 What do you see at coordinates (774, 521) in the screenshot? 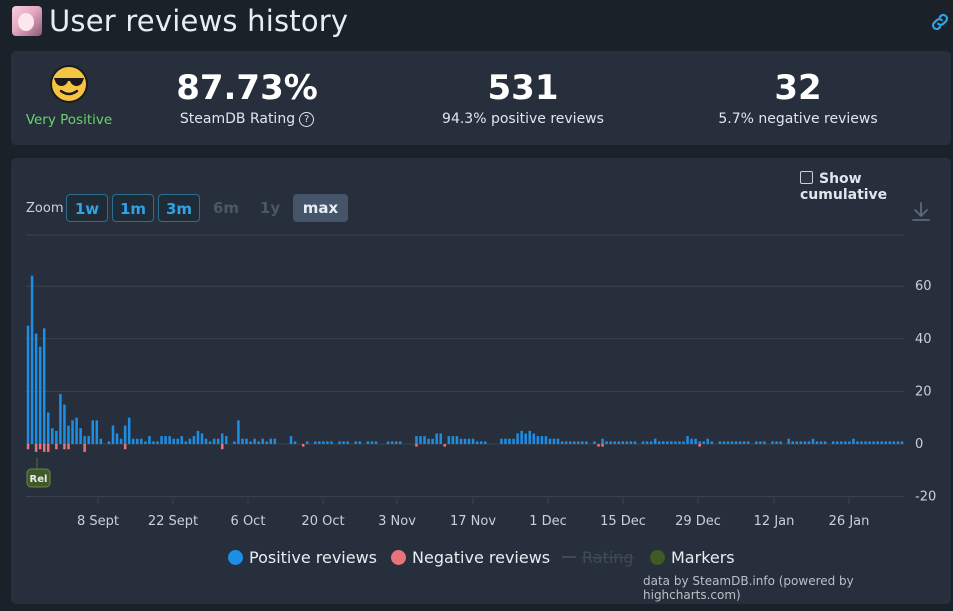
I see `x-tick-label: 12 Jan` at bounding box center [774, 521].